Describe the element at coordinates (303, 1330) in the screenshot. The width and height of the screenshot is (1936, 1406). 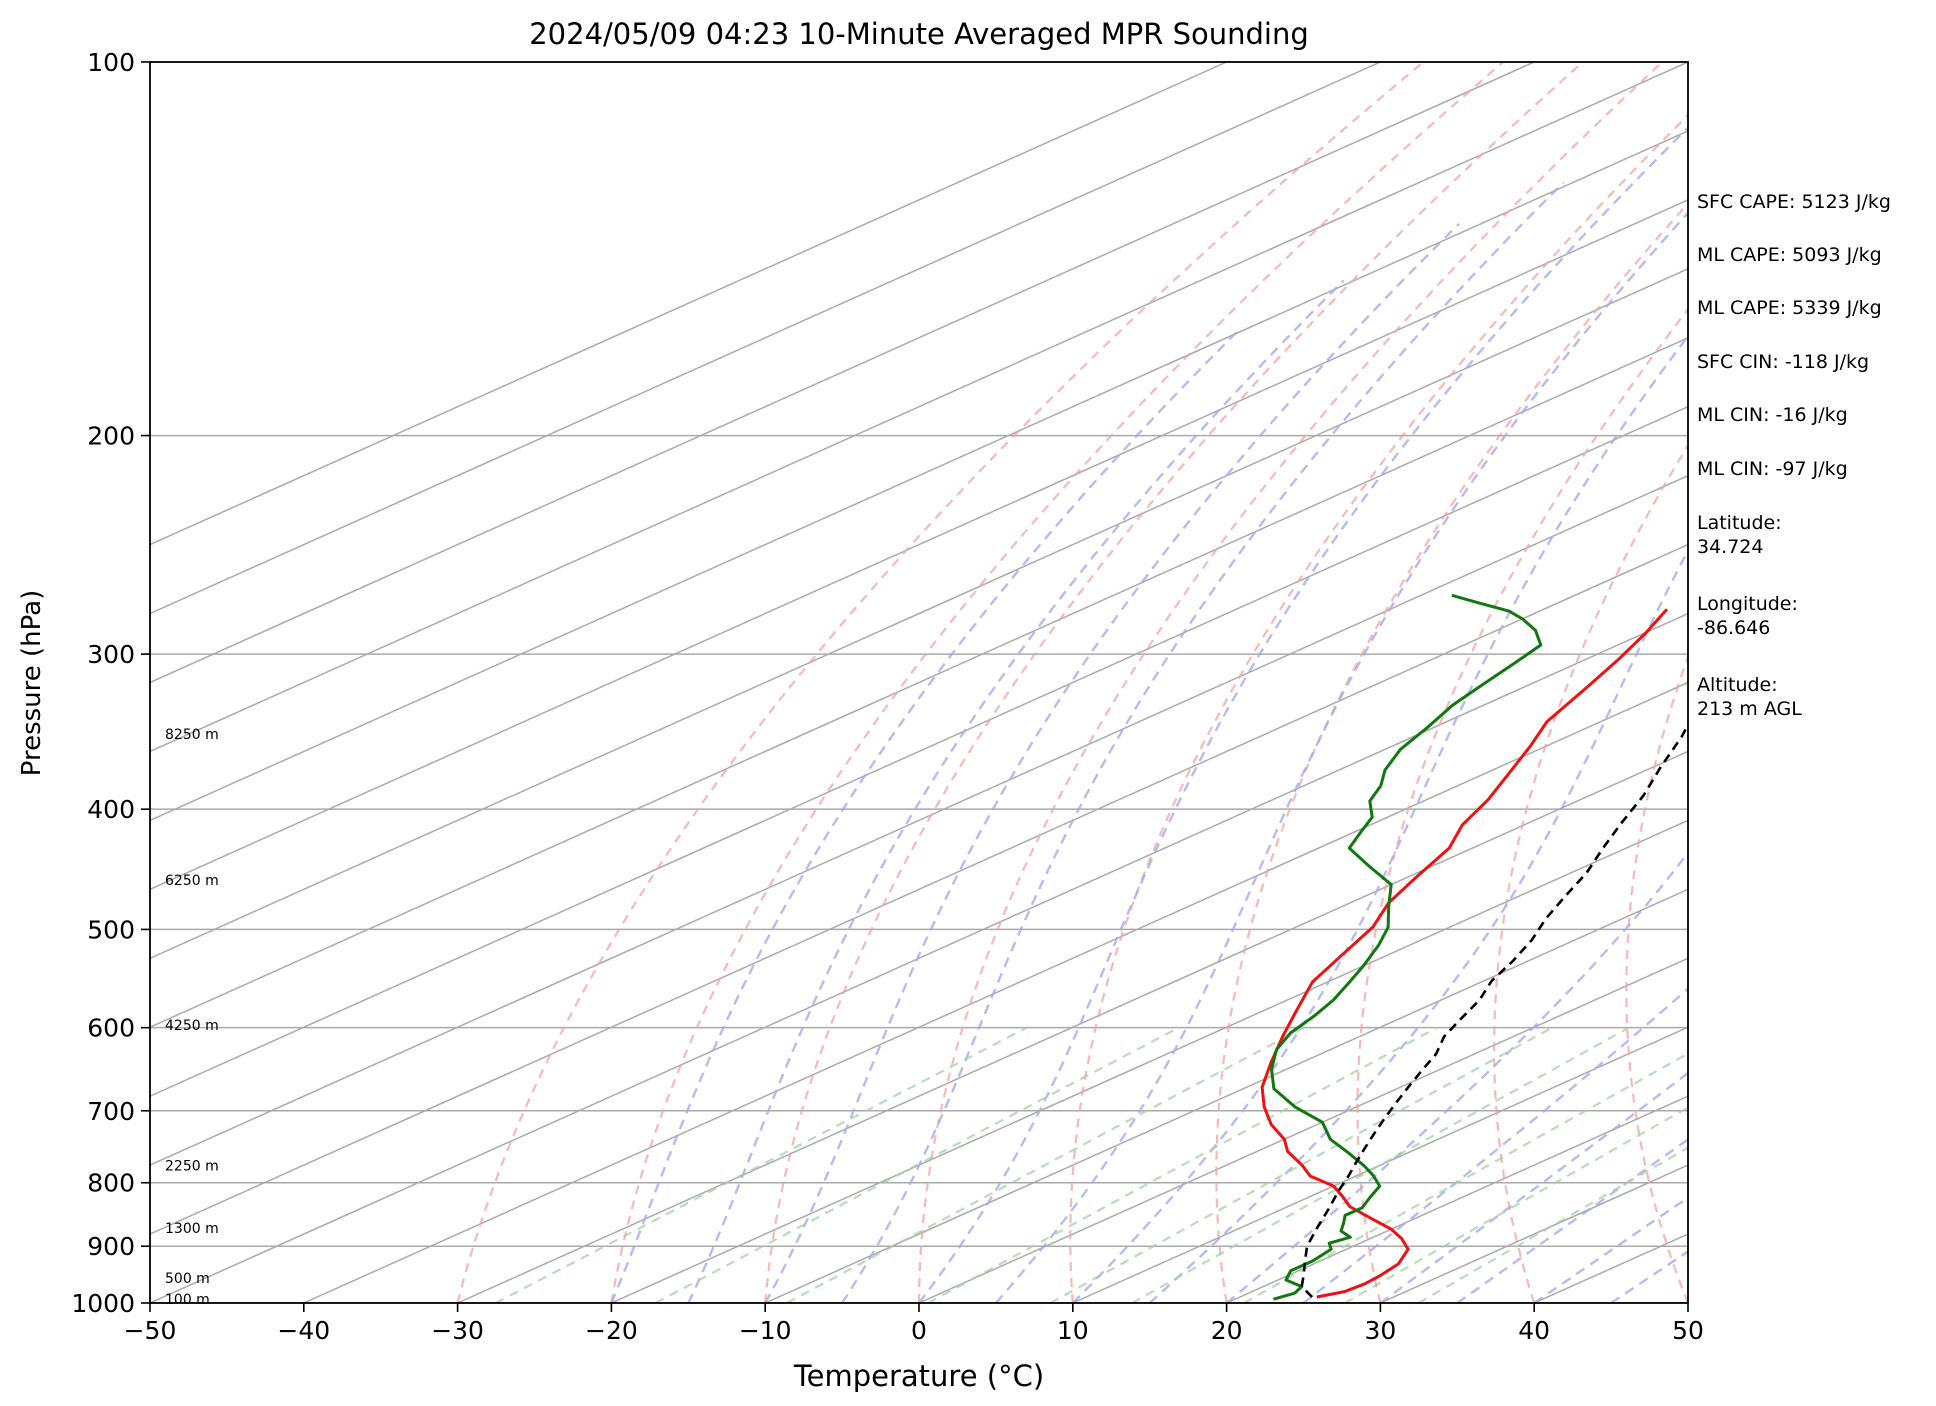
I see `x-tick-label: −40` at that location.